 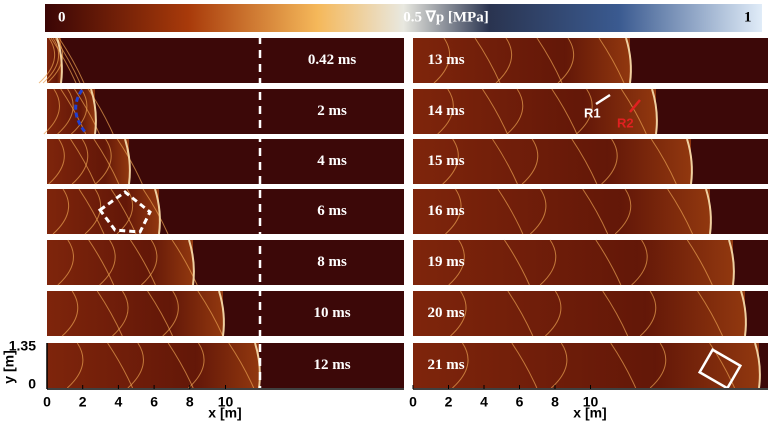 I want to click on time-label: 6 ms, so click(x=332, y=211).